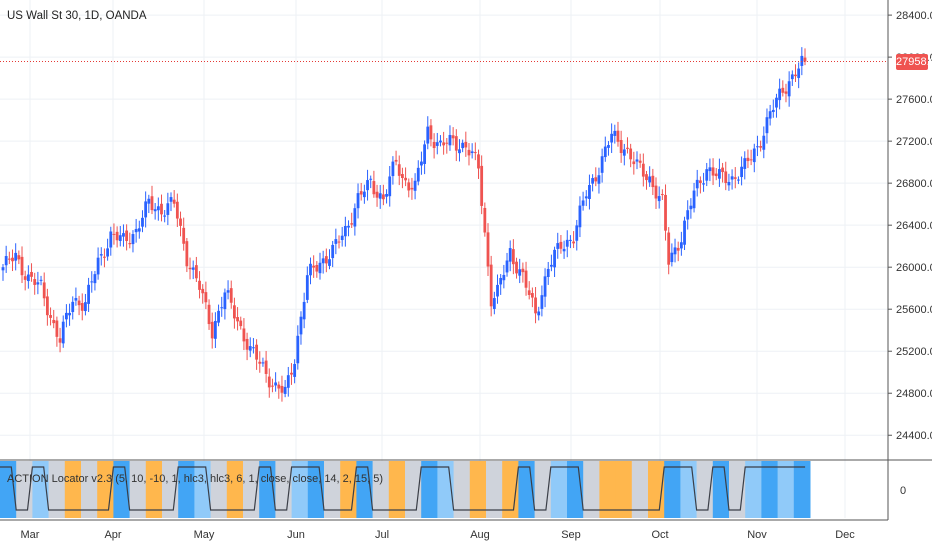 The height and width of the screenshot is (550, 932). Describe the element at coordinates (914, 16) in the screenshot. I see `y-tick-label: 28400.0` at that location.